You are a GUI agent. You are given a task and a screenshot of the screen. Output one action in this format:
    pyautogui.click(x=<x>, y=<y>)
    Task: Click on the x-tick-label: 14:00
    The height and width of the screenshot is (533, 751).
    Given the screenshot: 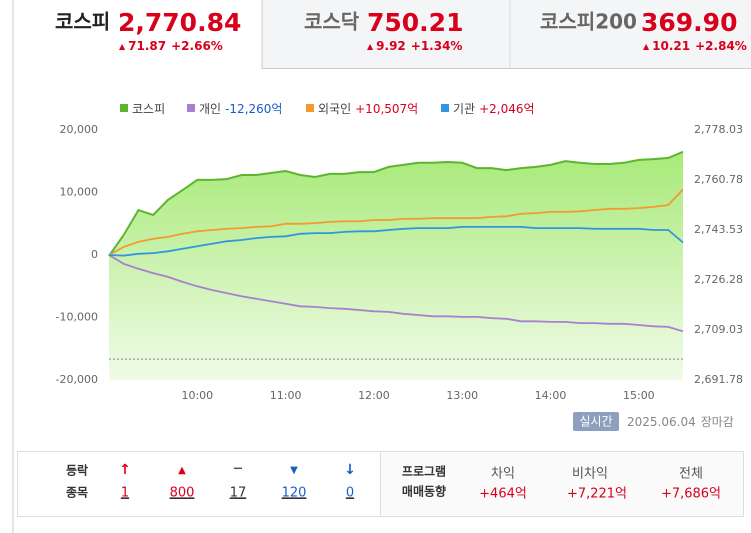 What is the action you would take?
    pyautogui.click(x=551, y=395)
    